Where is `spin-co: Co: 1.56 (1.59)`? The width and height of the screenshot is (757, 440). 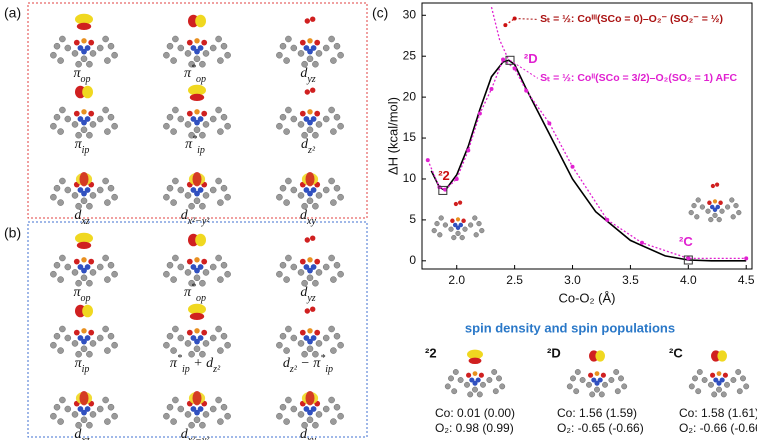
spin-co: Co: 1.56 (1.59) is located at coordinates (597, 413).